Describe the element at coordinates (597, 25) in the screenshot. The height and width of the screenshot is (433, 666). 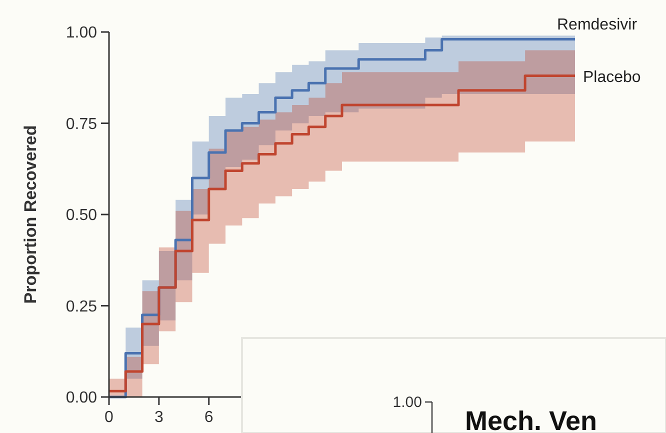
I see `series-label: Remdesivir` at that location.